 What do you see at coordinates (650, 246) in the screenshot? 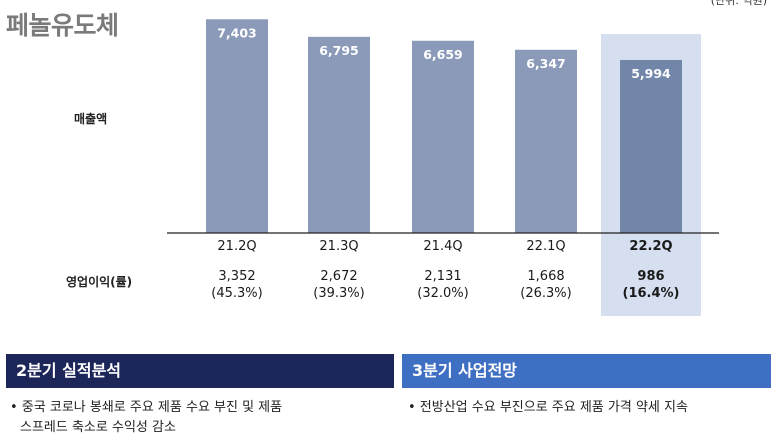
I see `category-tick-label: 22.2Q` at bounding box center [650, 246].